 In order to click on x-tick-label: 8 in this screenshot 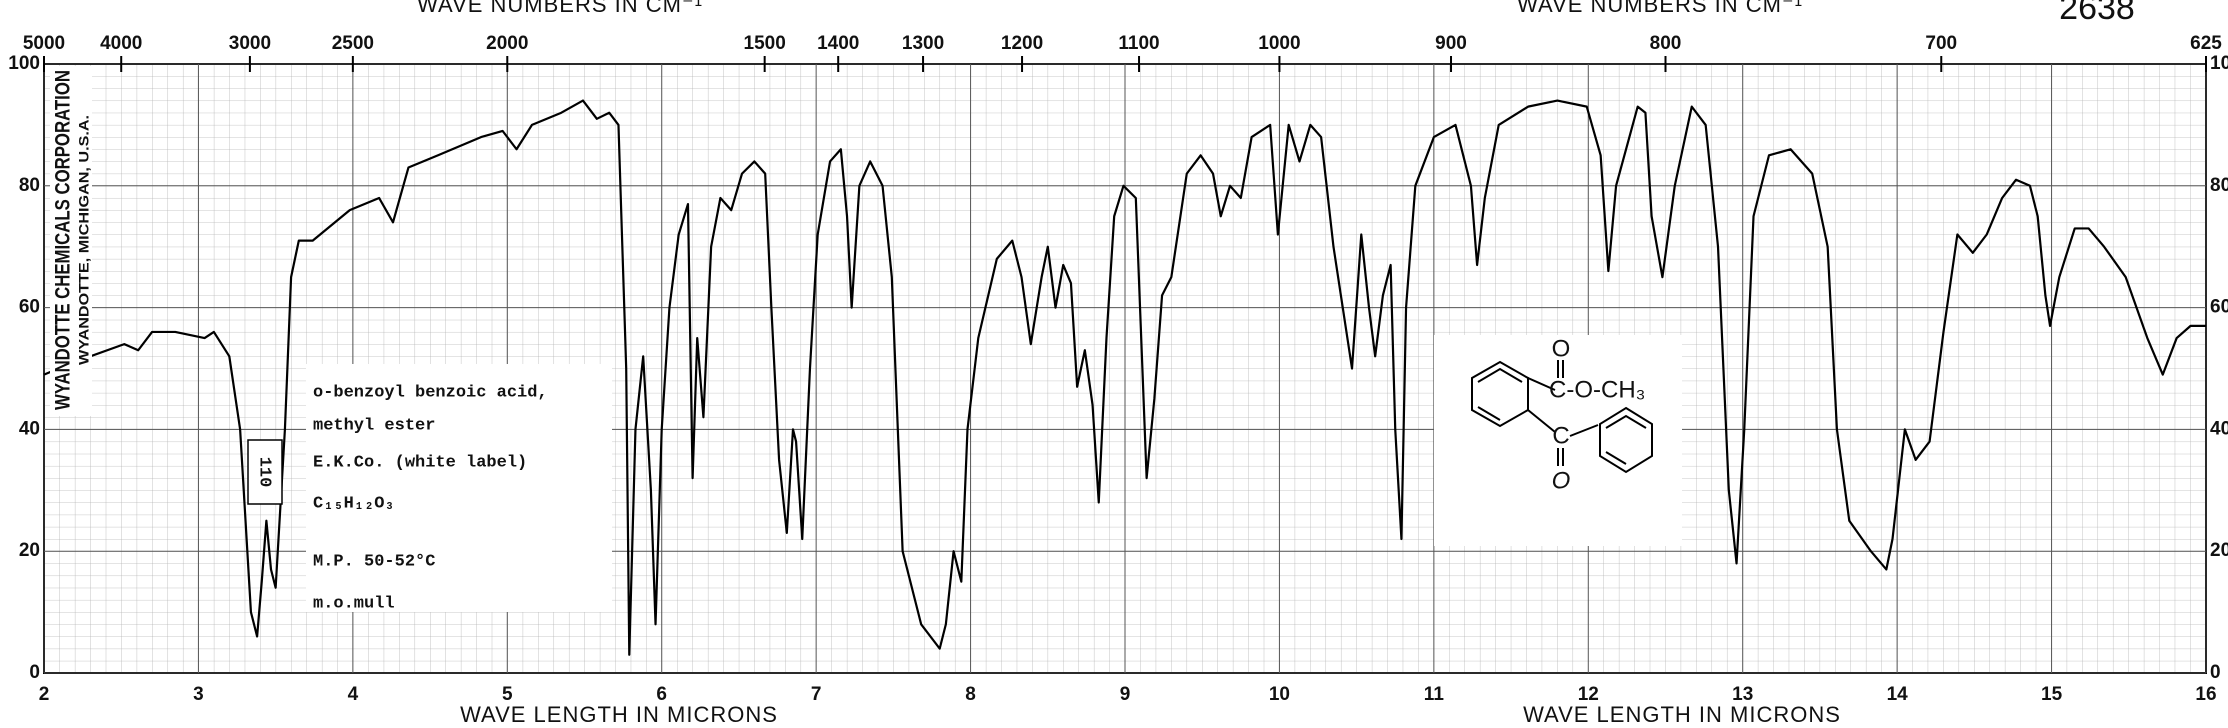, I will do `click(970, 694)`.